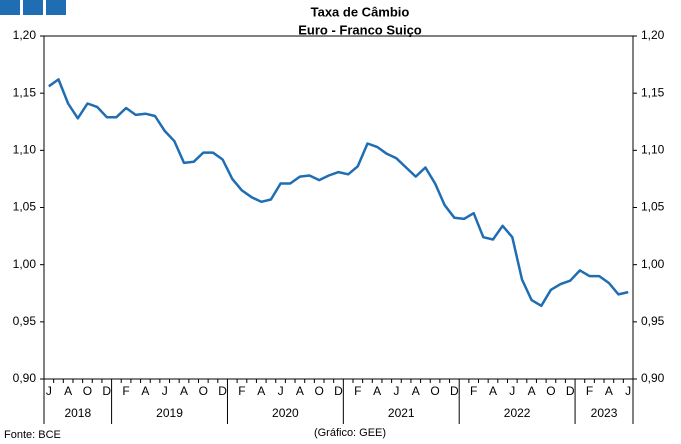 This screenshot has height=444, width=681. Describe the element at coordinates (653, 92) in the screenshot. I see `y2-tick-label: 1,15` at that location.